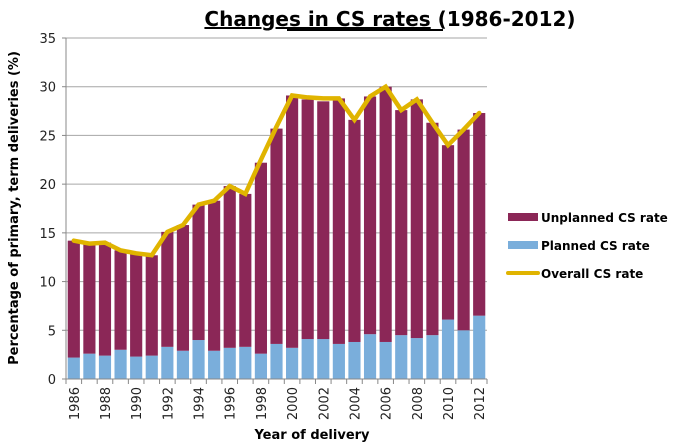 The width and height of the screenshot is (675, 445). I want to click on bar-planned-cs-rate-1995, so click(214, 364).